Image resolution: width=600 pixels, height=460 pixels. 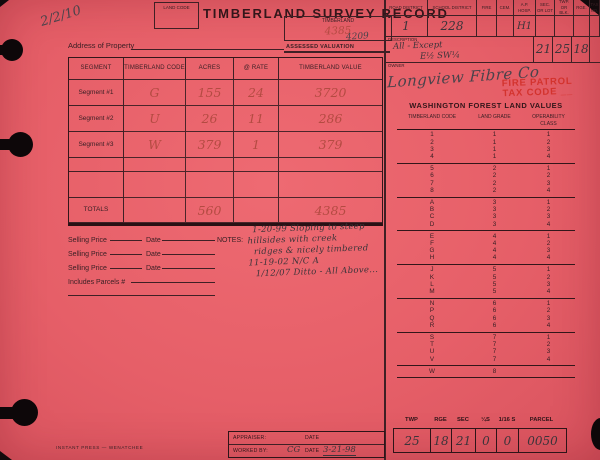 What do you see at coordinates (525, 26) in the screenshot?
I see `district-value-cell: H1` at bounding box center [525, 26].